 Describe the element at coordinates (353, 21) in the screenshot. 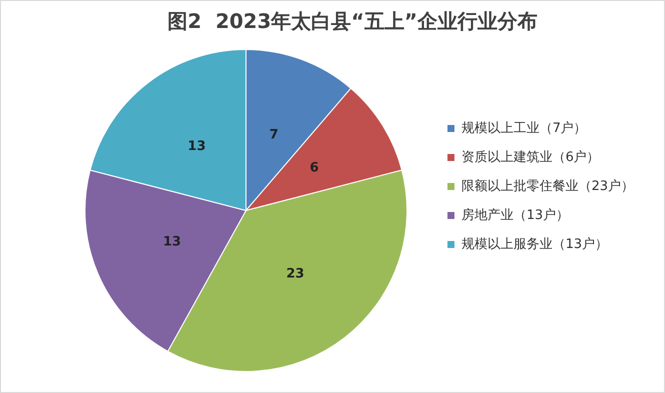

I see `chart-title: 图2 2023年太白县“五上”企业行业分布` at that location.